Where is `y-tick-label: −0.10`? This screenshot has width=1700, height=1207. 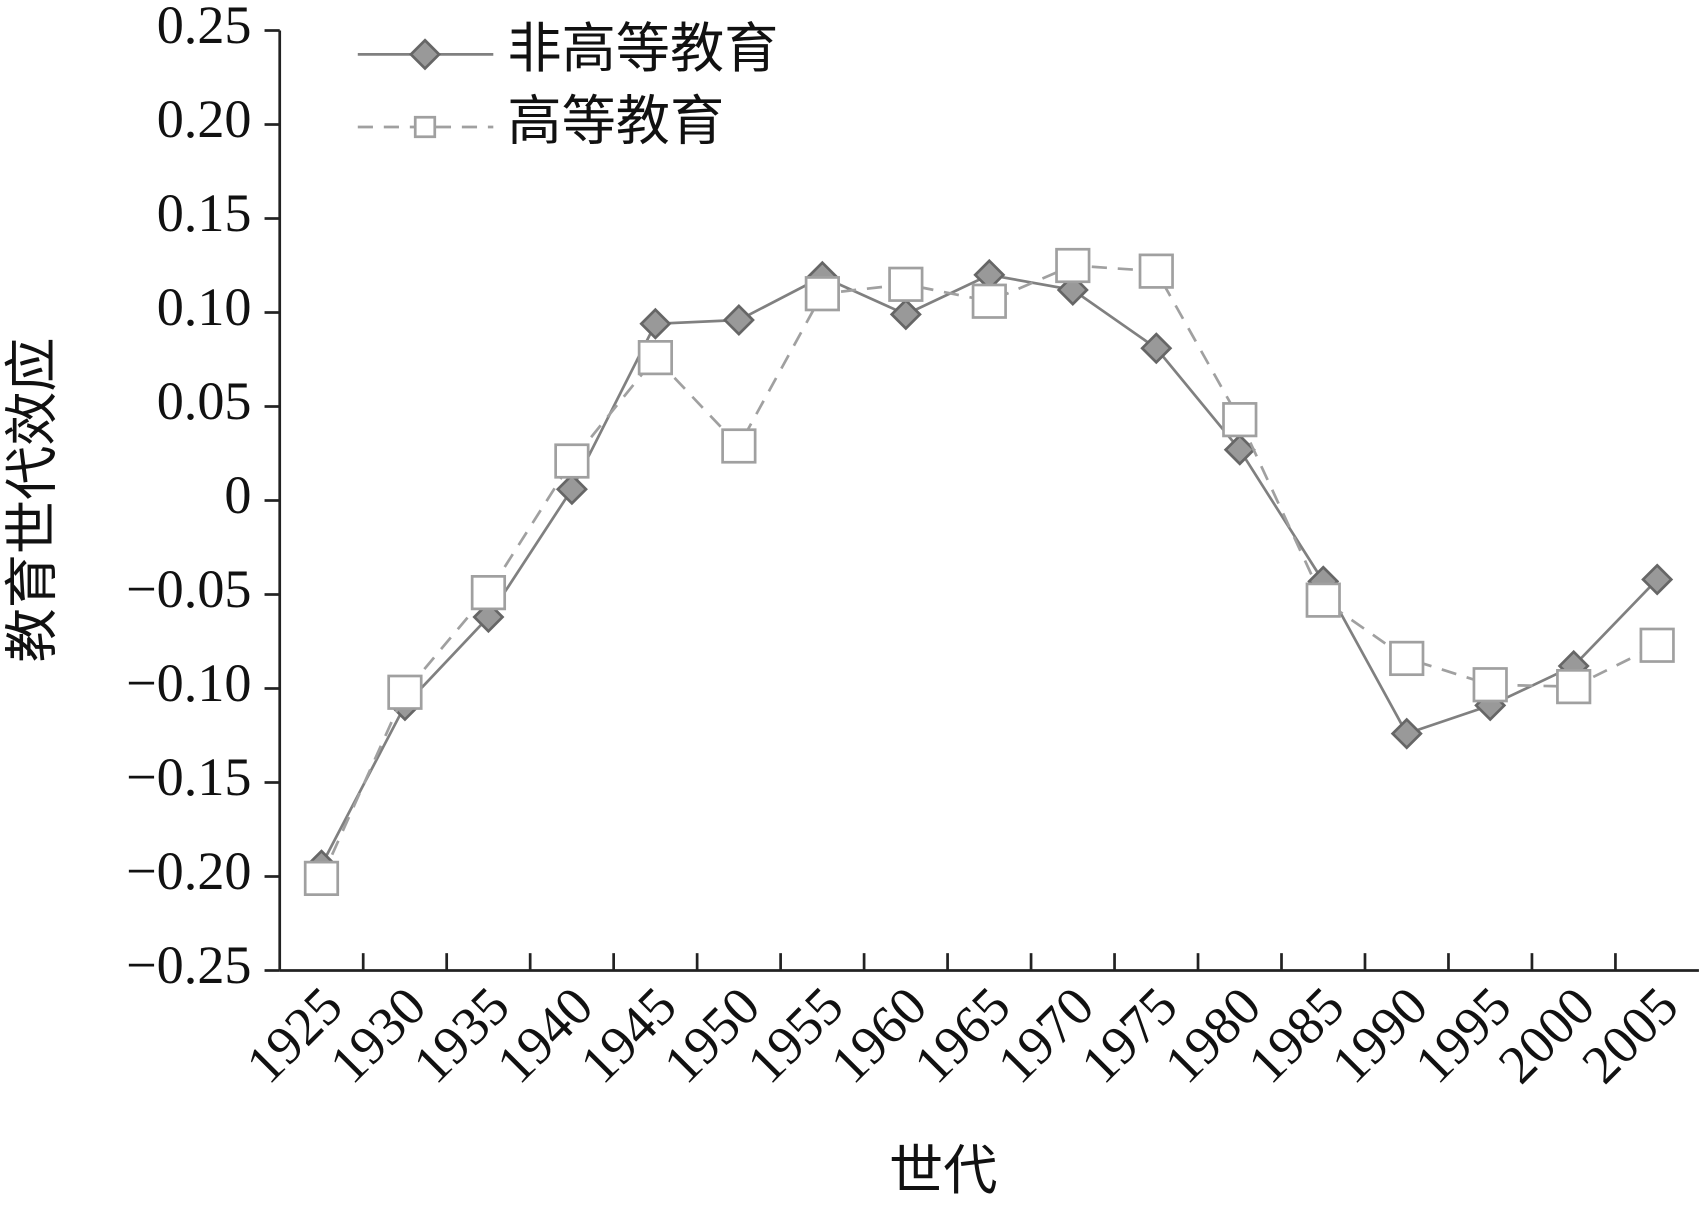 y-tick-label: −0.10 is located at coordinates (188, 683).